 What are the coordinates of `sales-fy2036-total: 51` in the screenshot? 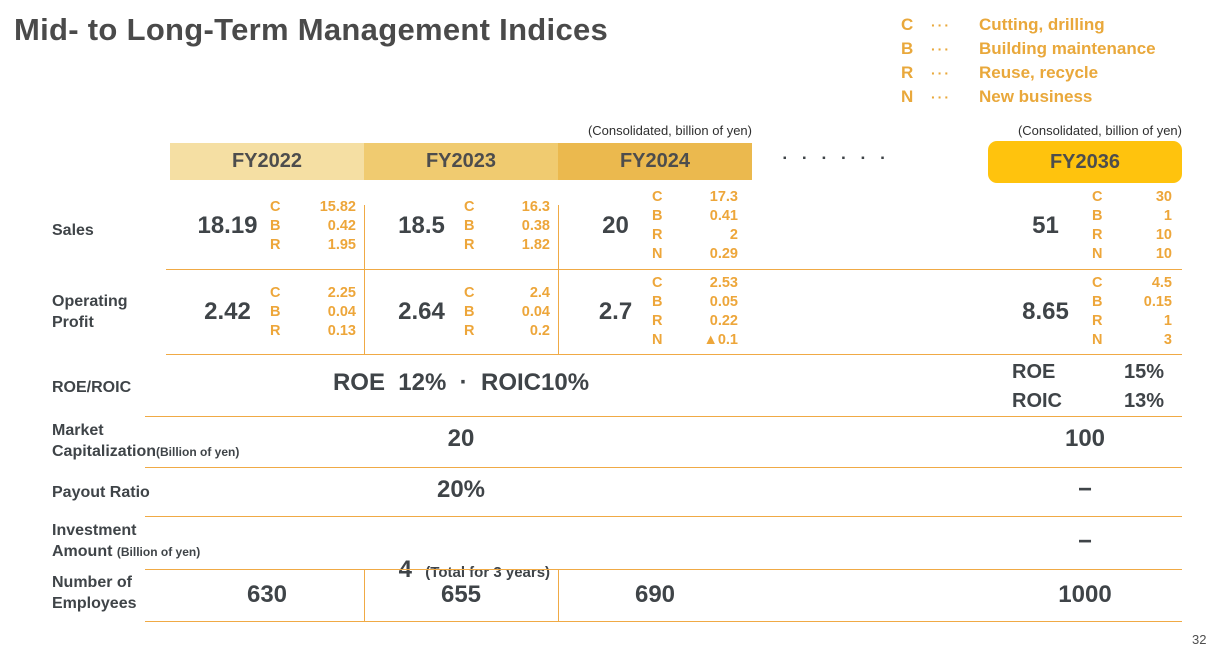 It's located at (1045, 225).